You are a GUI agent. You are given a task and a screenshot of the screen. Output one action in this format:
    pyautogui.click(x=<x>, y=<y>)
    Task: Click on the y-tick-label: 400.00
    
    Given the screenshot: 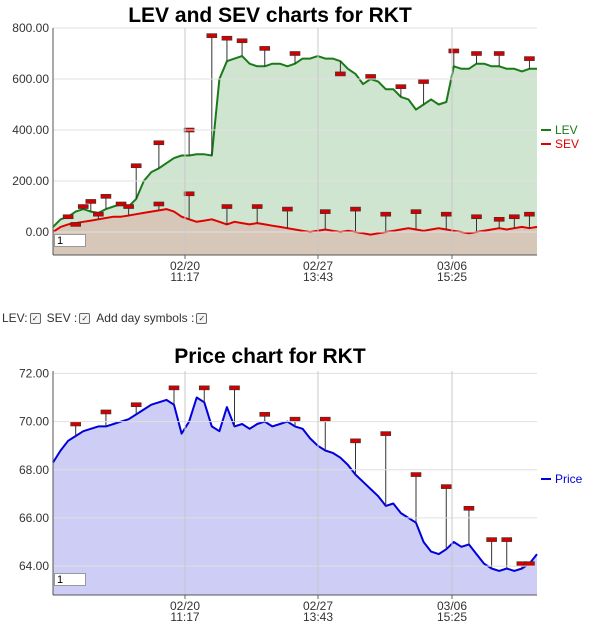 What is the action you would take?
    pyautogui.click(x=30, y=130)
    